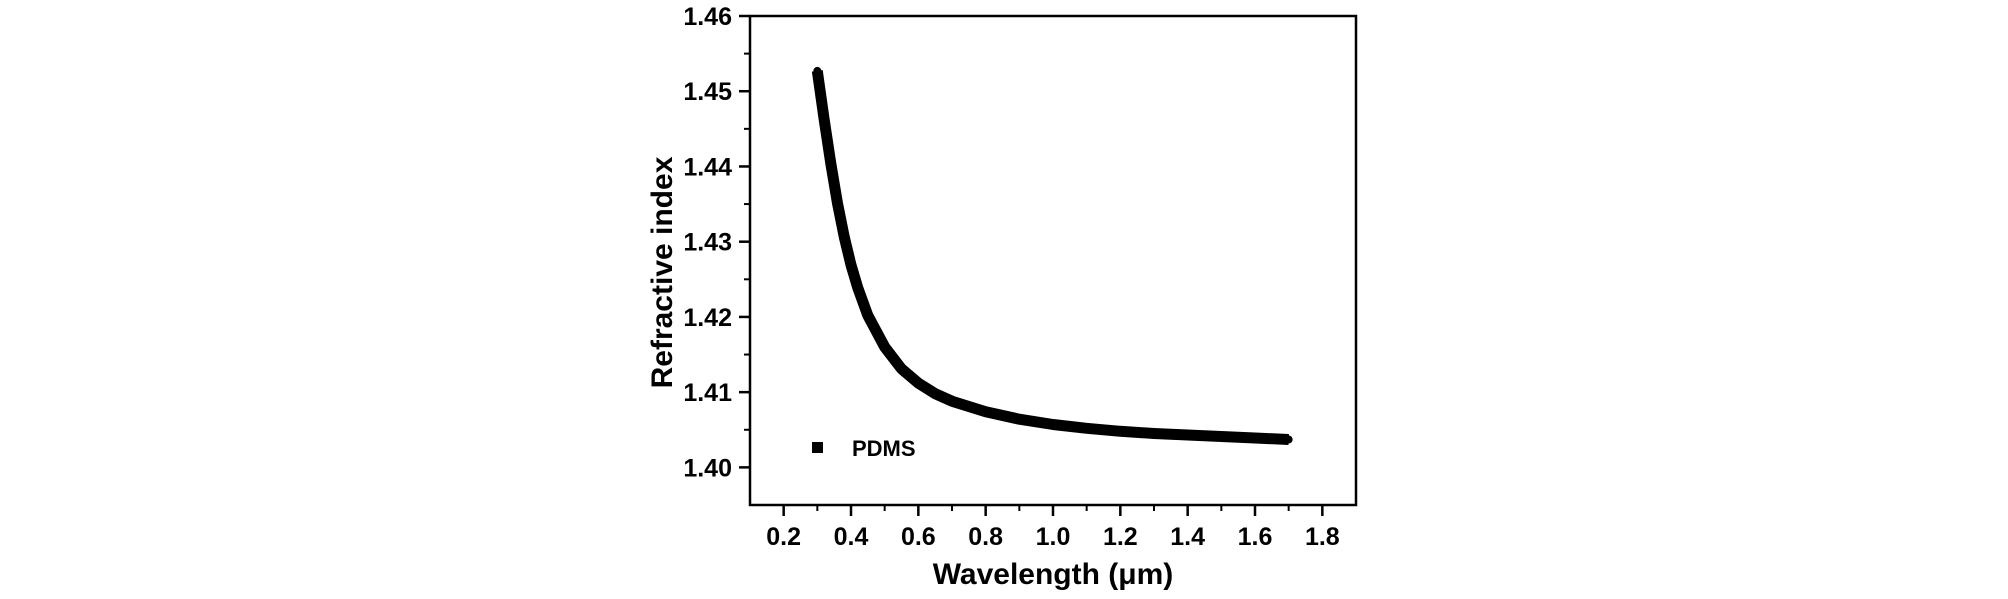 The width and height of the screenshot is (2008, 599). Describe the element at coordinates (707, 167) in the screenshot. I see `y-tick-label: 1.44` at that location.